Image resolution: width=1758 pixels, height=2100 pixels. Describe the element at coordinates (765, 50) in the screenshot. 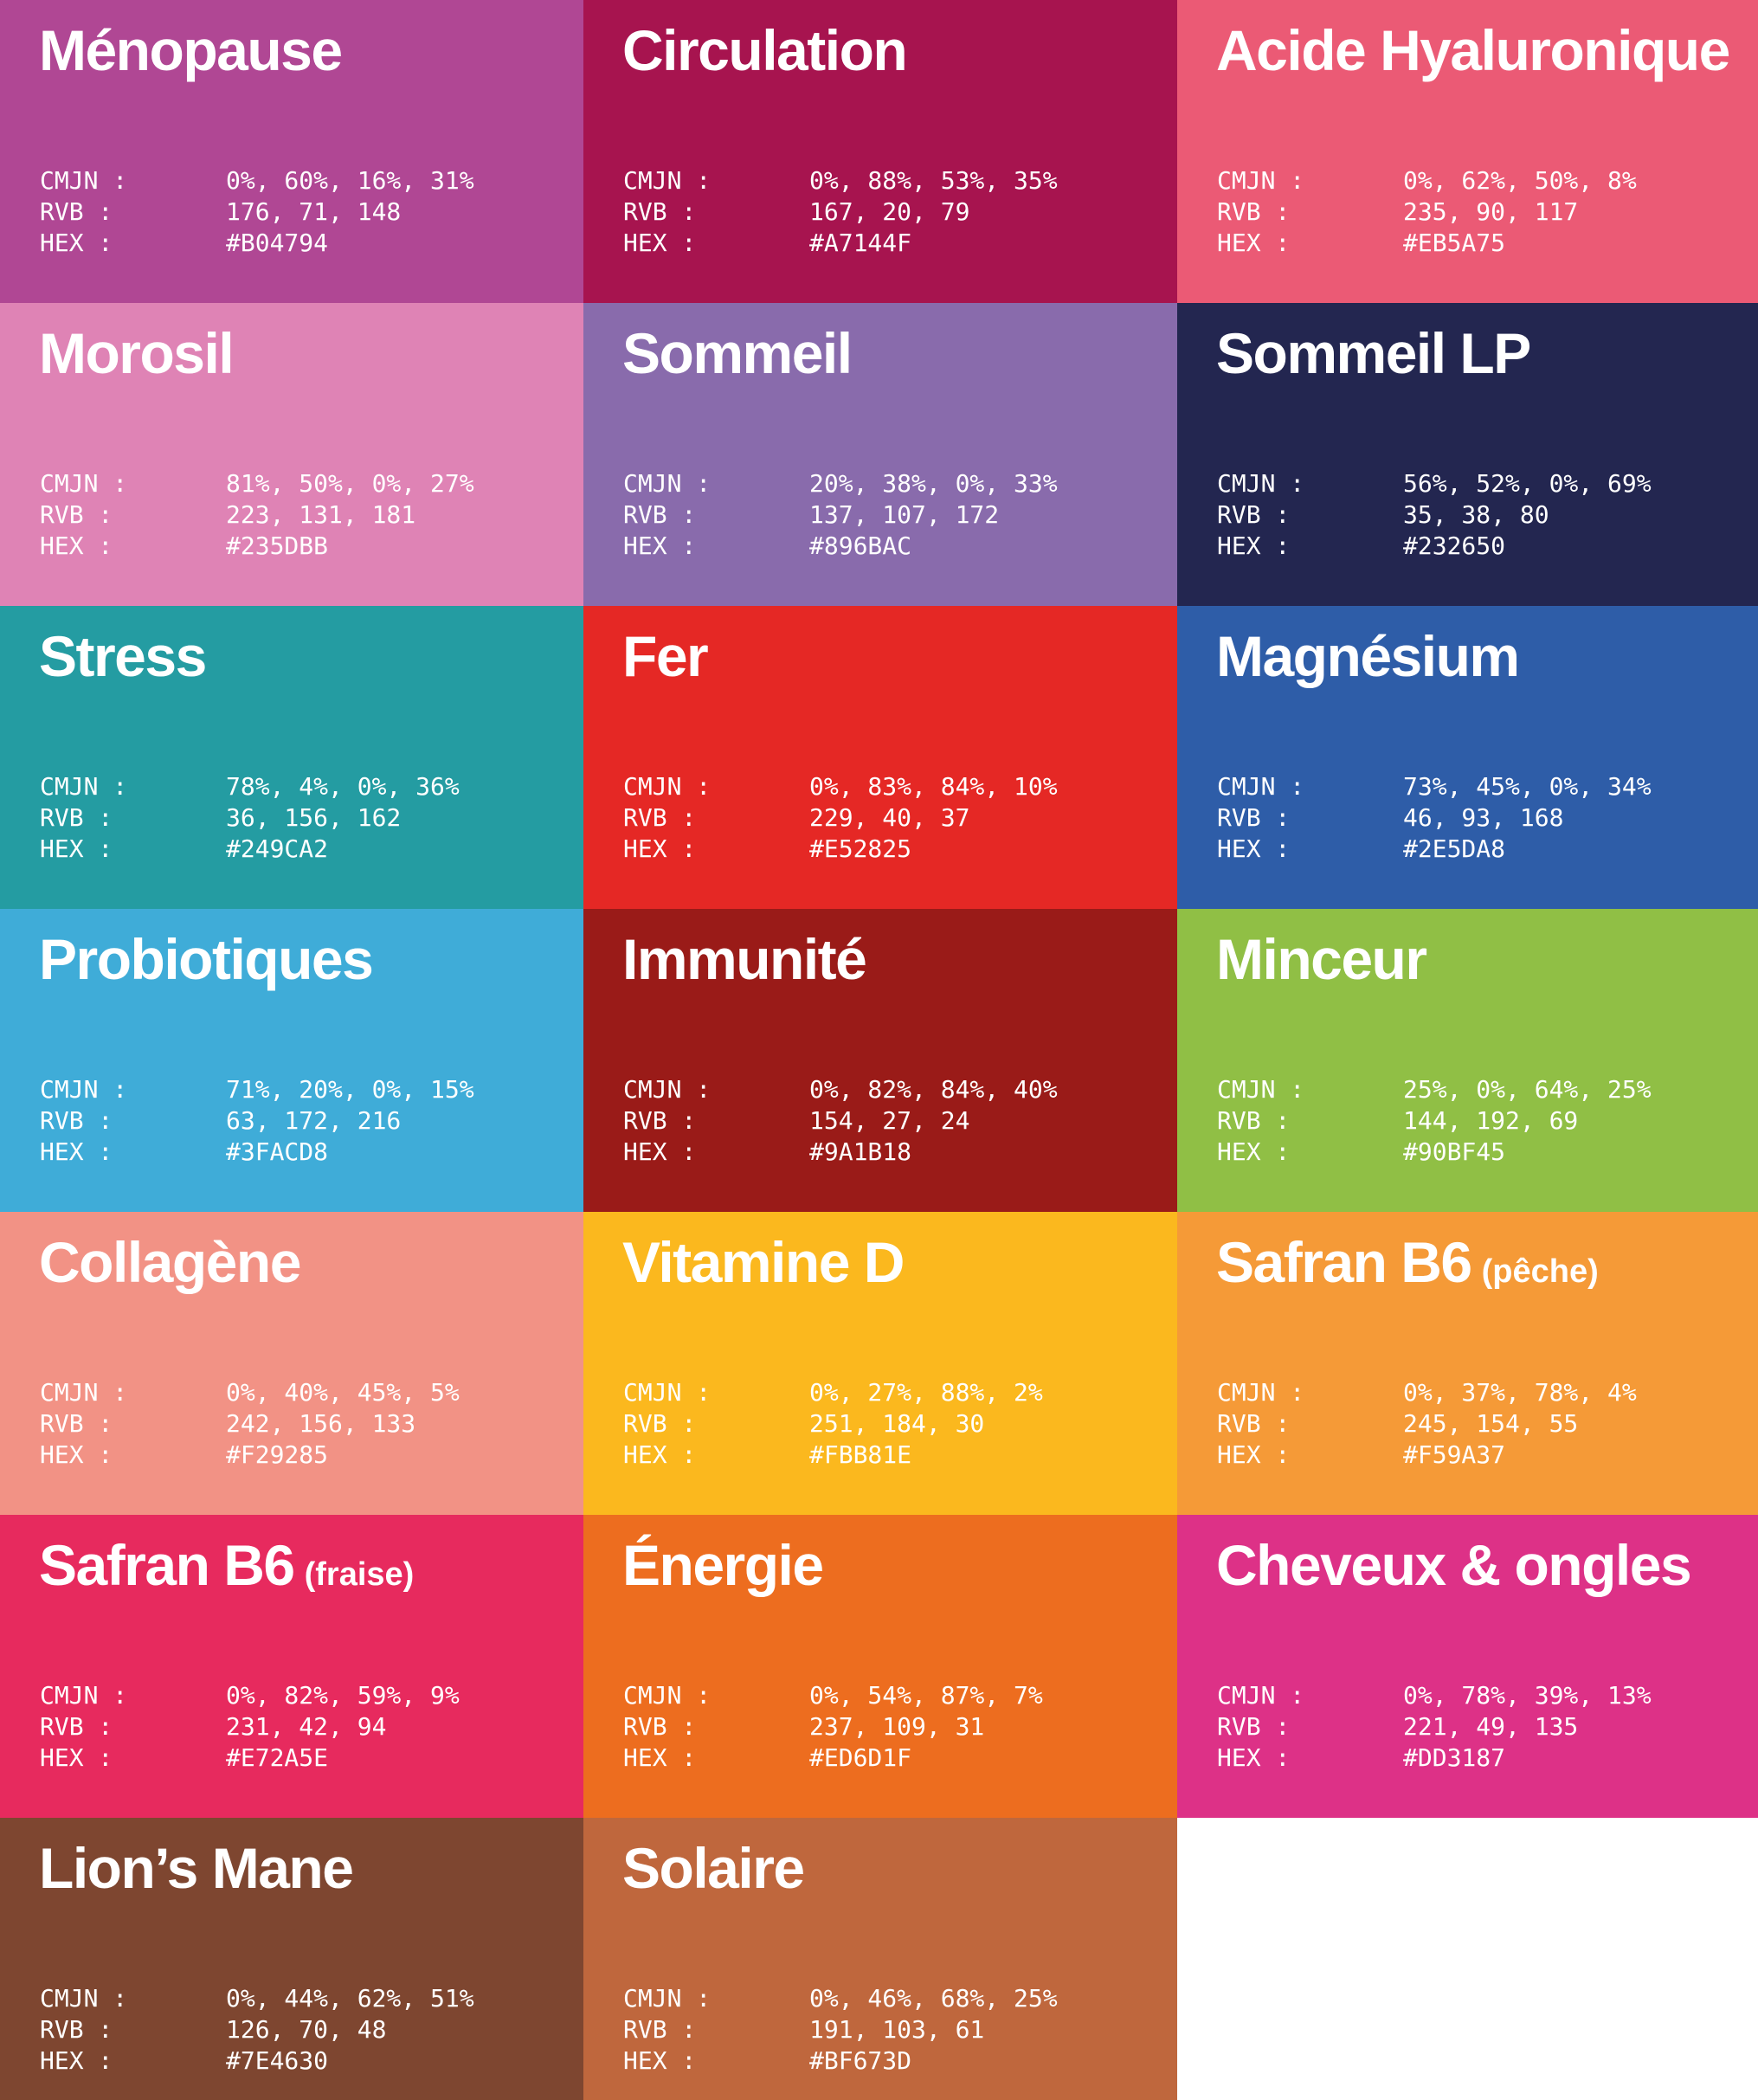

I see `swatch-title: Circulation` at that location.